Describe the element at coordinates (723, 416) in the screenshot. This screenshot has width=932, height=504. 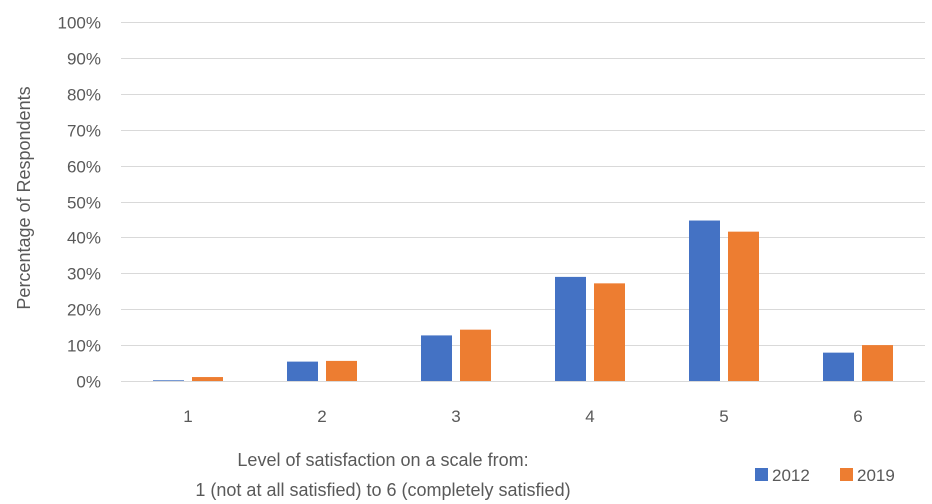
I see `x-tick-label: 5` at that location.